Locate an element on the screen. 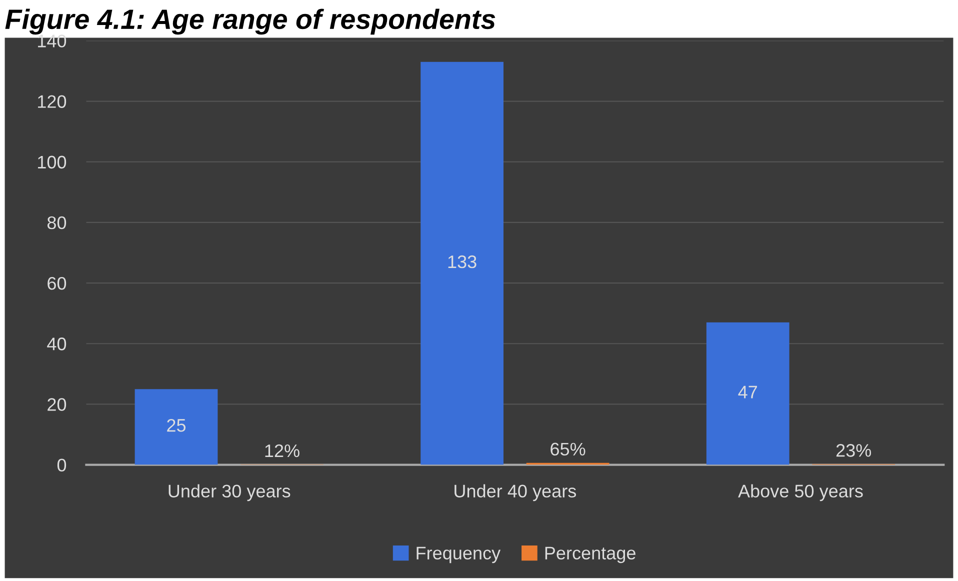 Image resolution: width=958 pixels, height=581 pixels. data-label: 133 is located at coordinates (462, 261).